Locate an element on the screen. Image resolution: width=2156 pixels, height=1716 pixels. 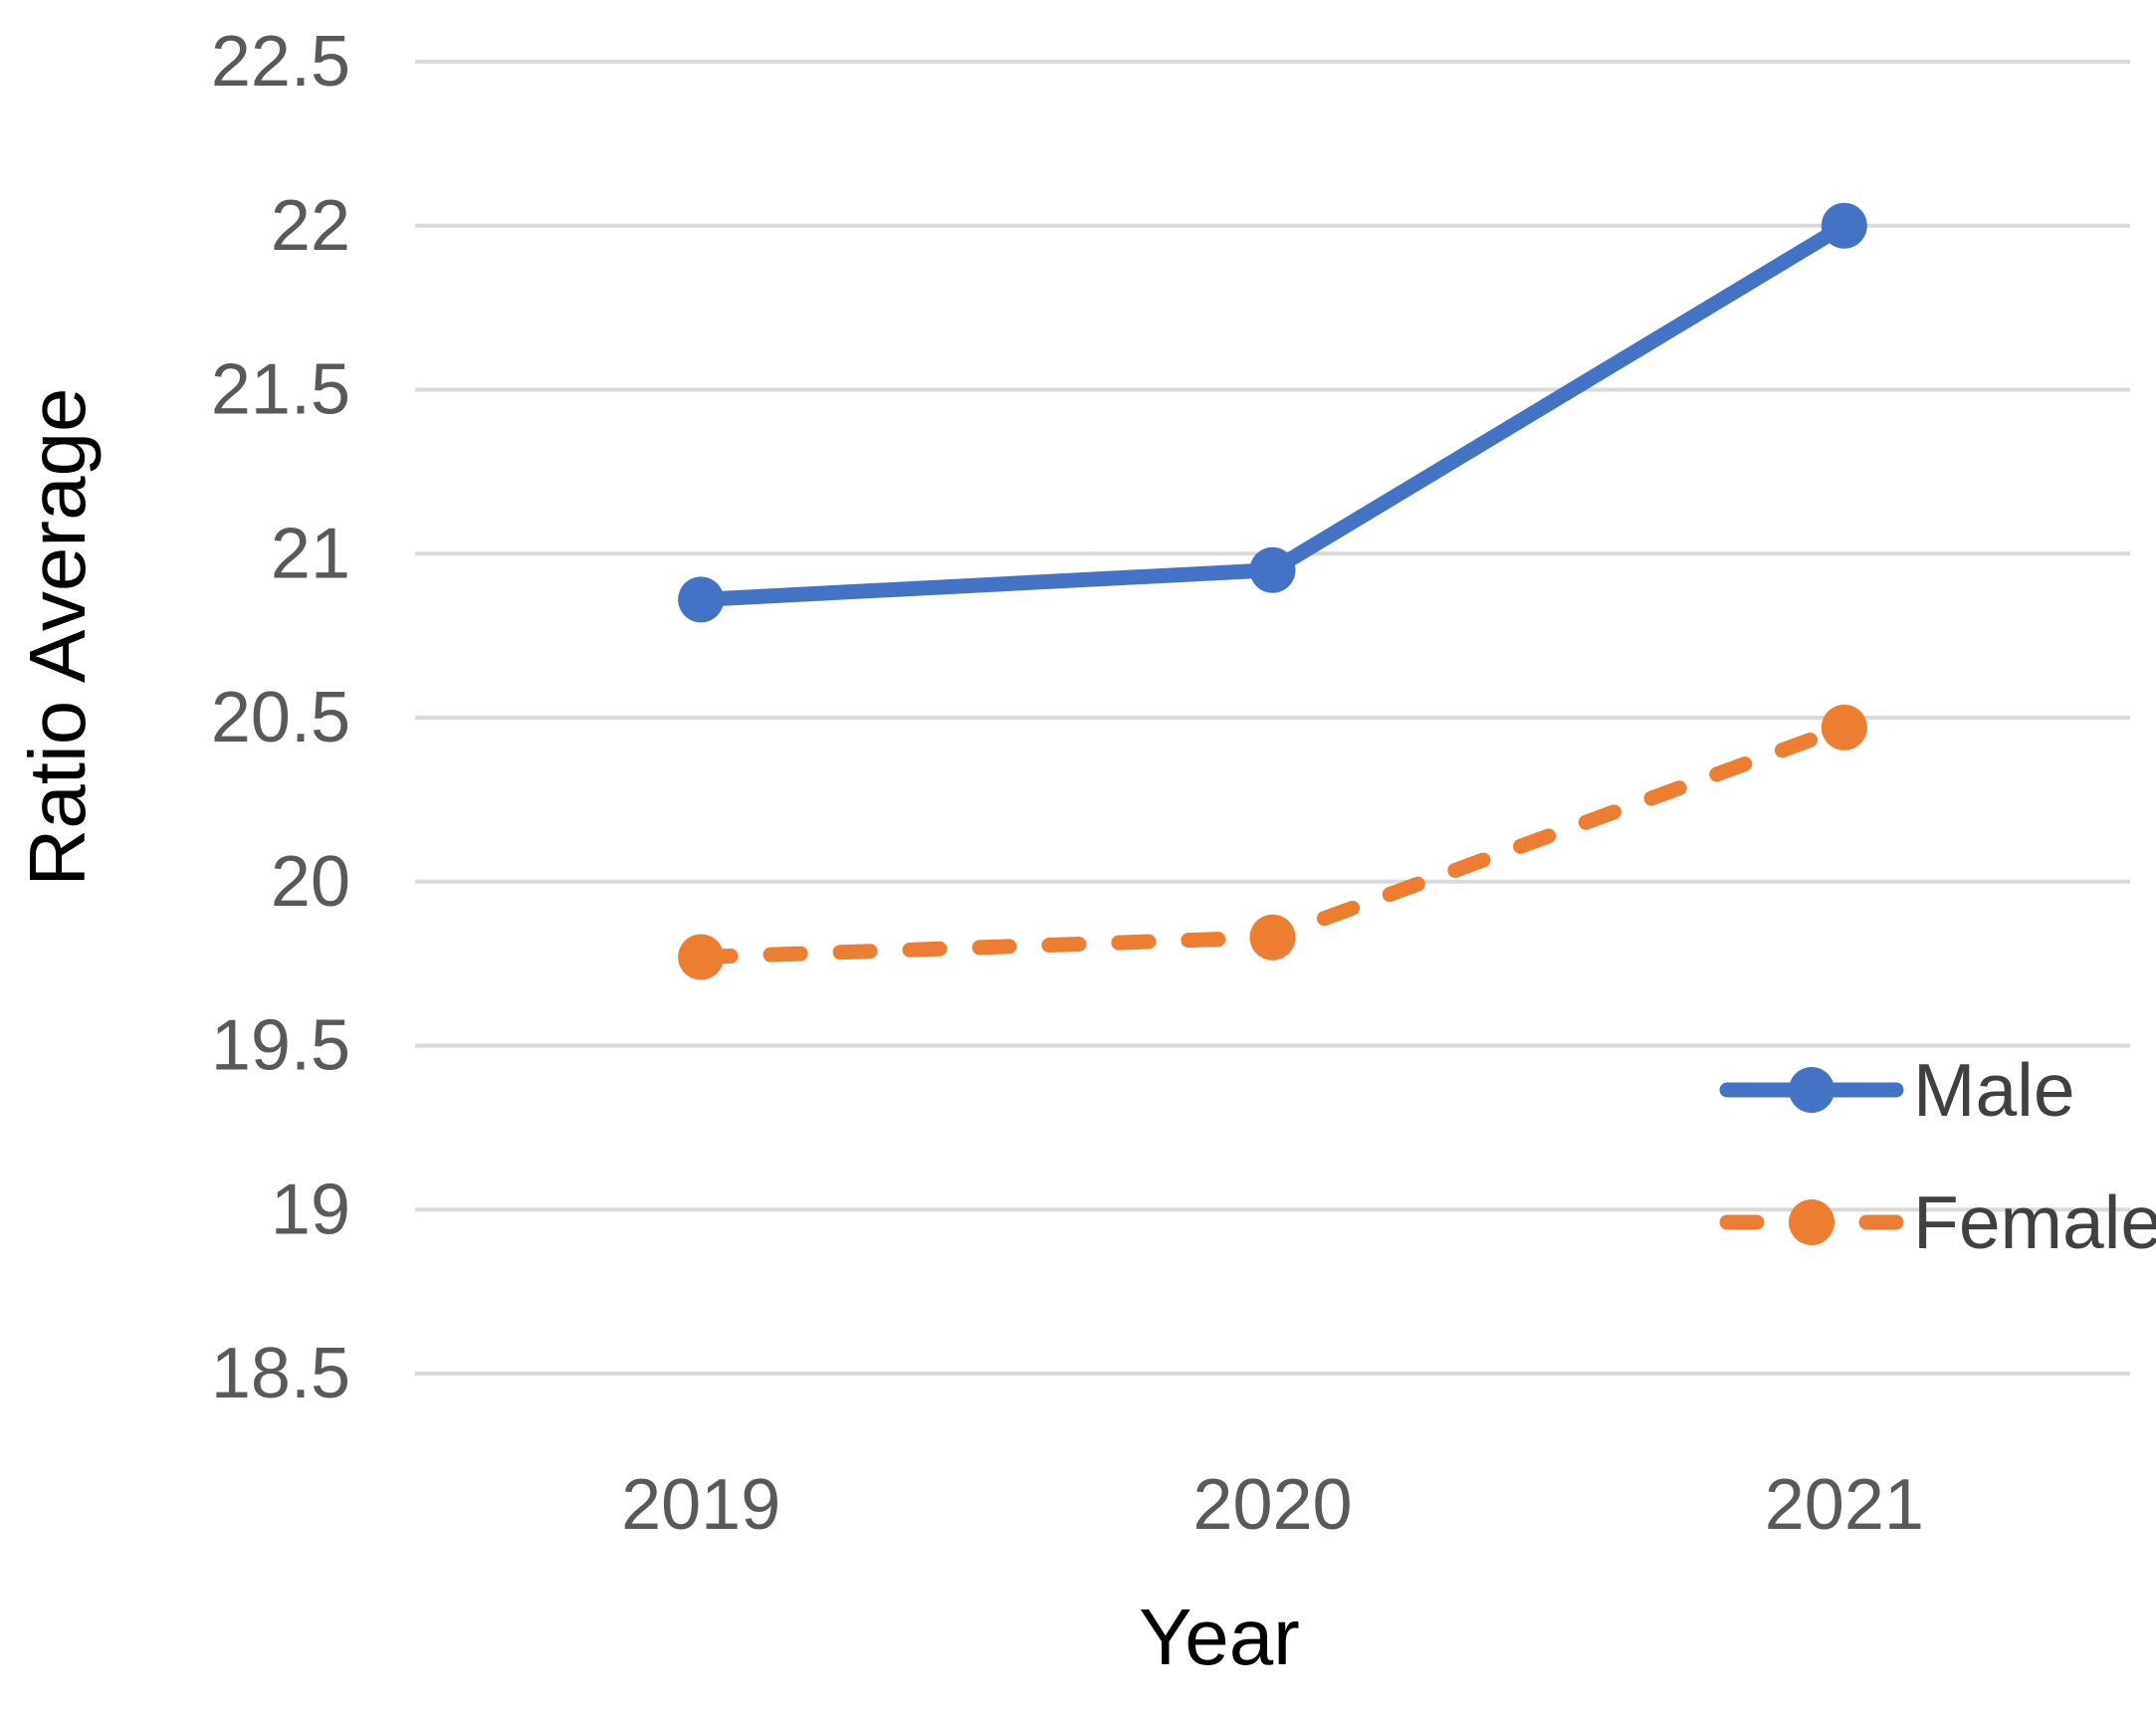
legend-male-label: Male is located at coordinates (1994, 1090).